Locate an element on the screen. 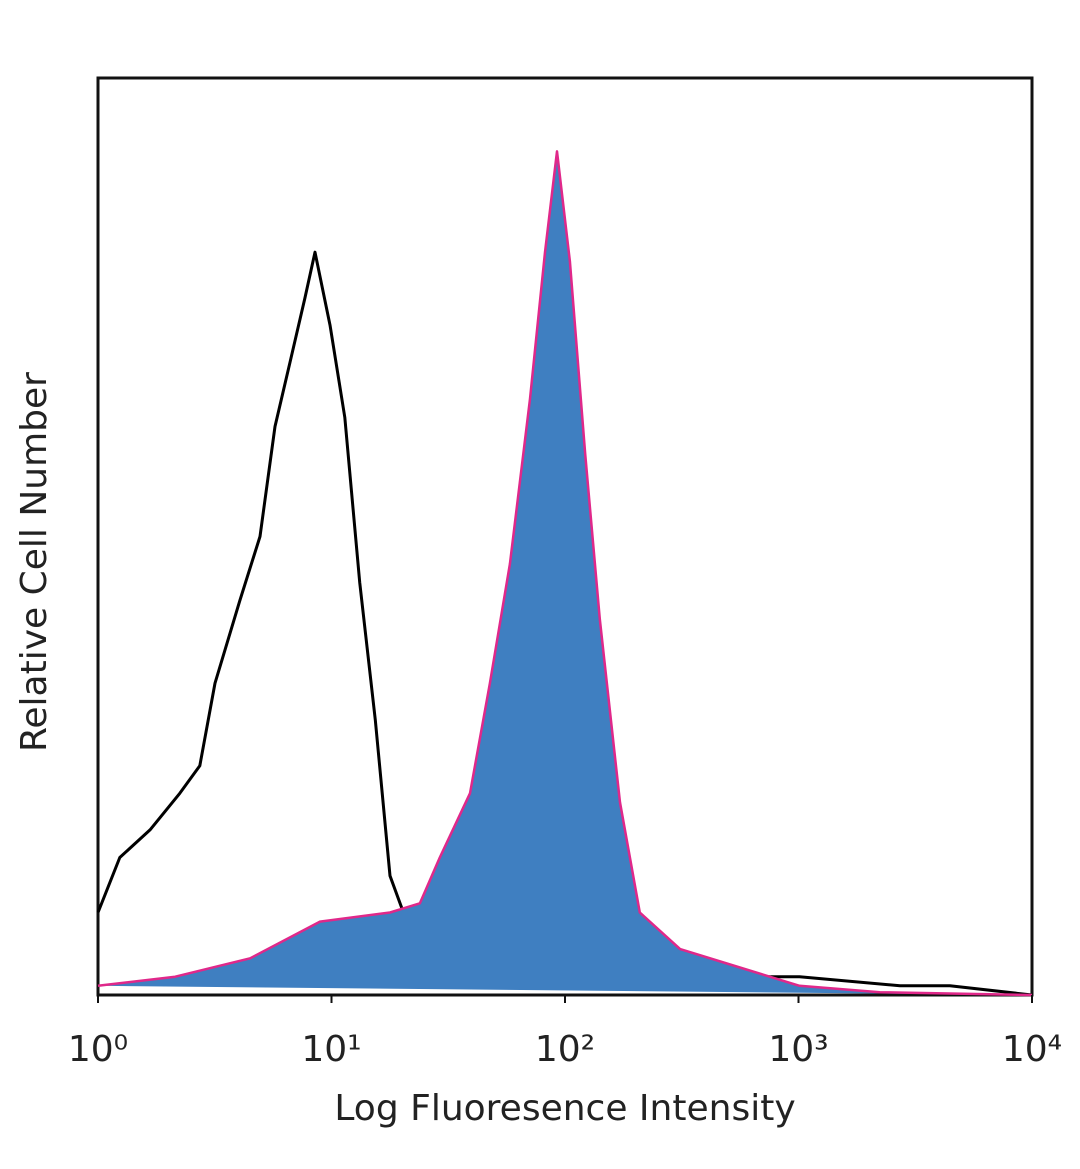 The image size is (1080, 1169). x-tick-label: 10¹ is located at coordinates (331, 1049).